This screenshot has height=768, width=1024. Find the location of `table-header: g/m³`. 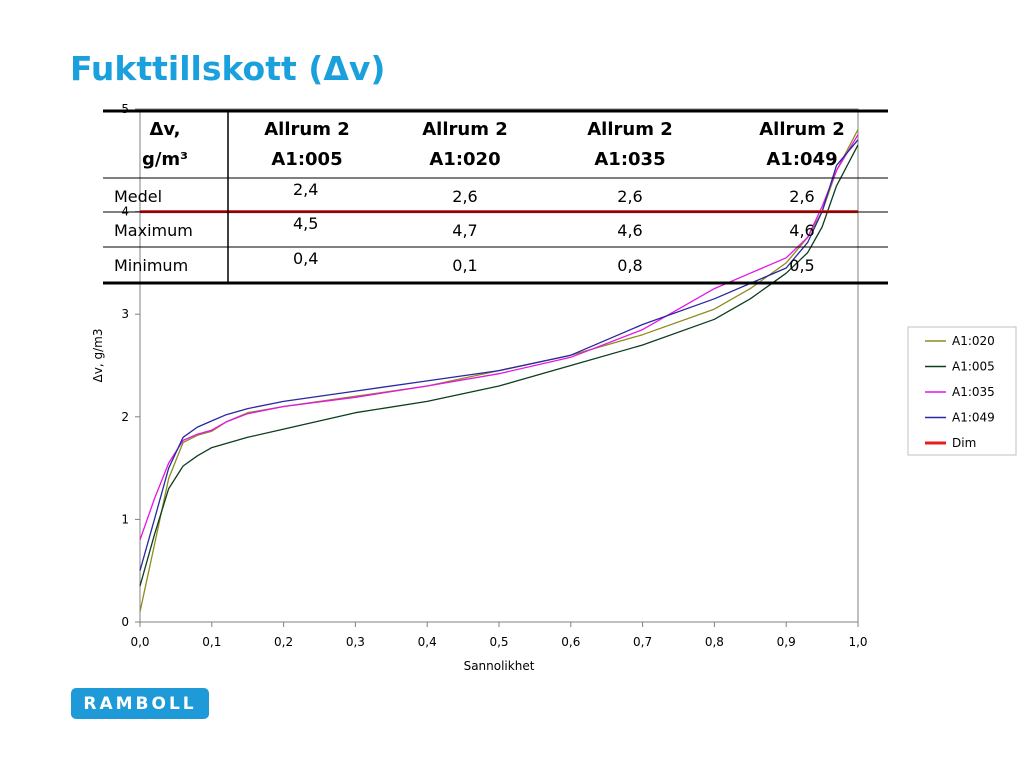

table-header: g/m³ is located at coordinates (165, 159).